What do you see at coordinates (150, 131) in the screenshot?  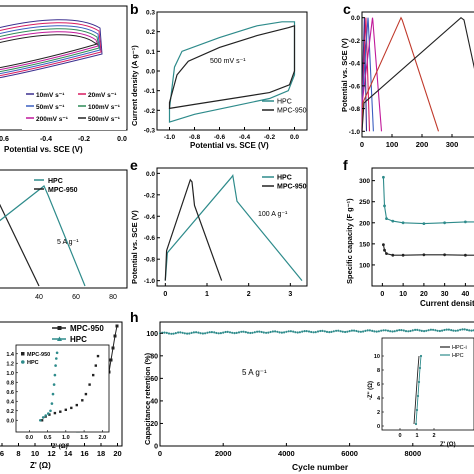 I see `y-tick-b-0: -0.3` at bounding box center [150, 131].